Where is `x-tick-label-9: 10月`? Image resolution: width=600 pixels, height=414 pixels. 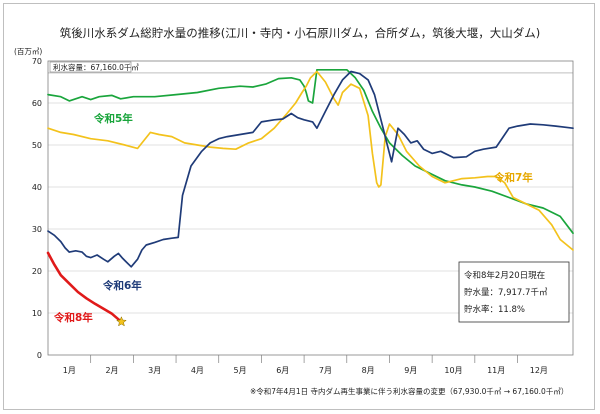
x-tick-label-9: 10月 is located at coordinates (453, 370).